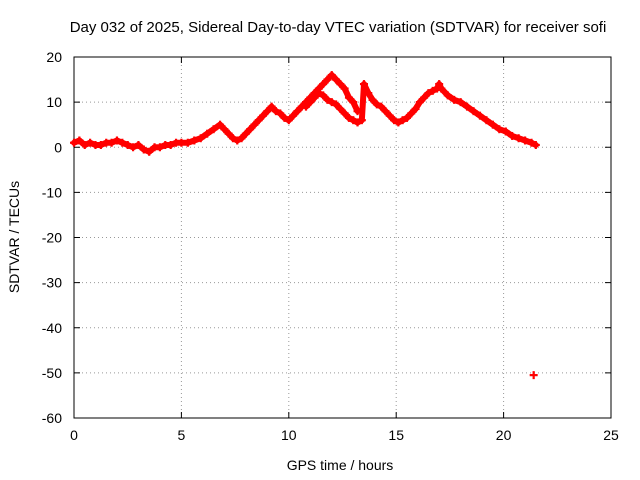  I want to click on y-tick-label: 0, so click(58, 147).